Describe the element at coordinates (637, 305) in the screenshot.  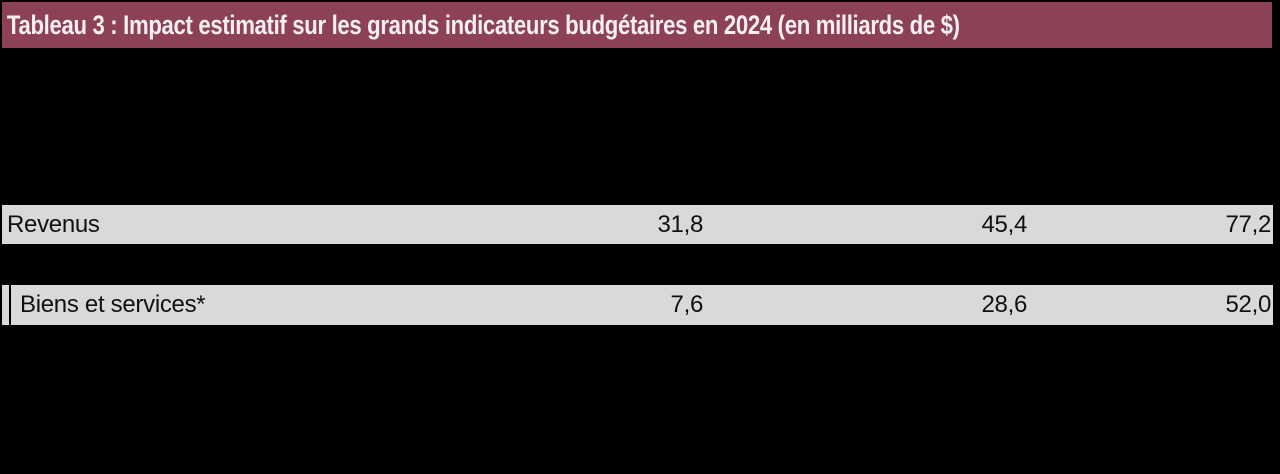
I see `table-row-biens-et-services: Biens et services* 7,6 28,6 52,0` at that location.